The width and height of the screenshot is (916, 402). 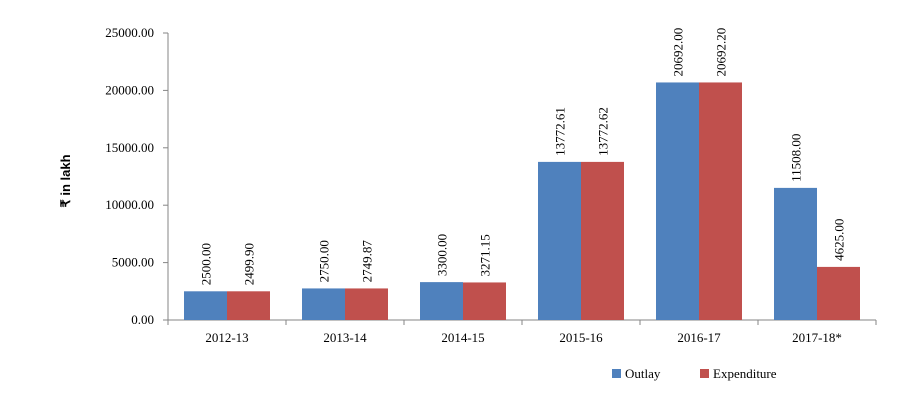 I want to click on data-label: 4625.00, so click(x=839, y=240).